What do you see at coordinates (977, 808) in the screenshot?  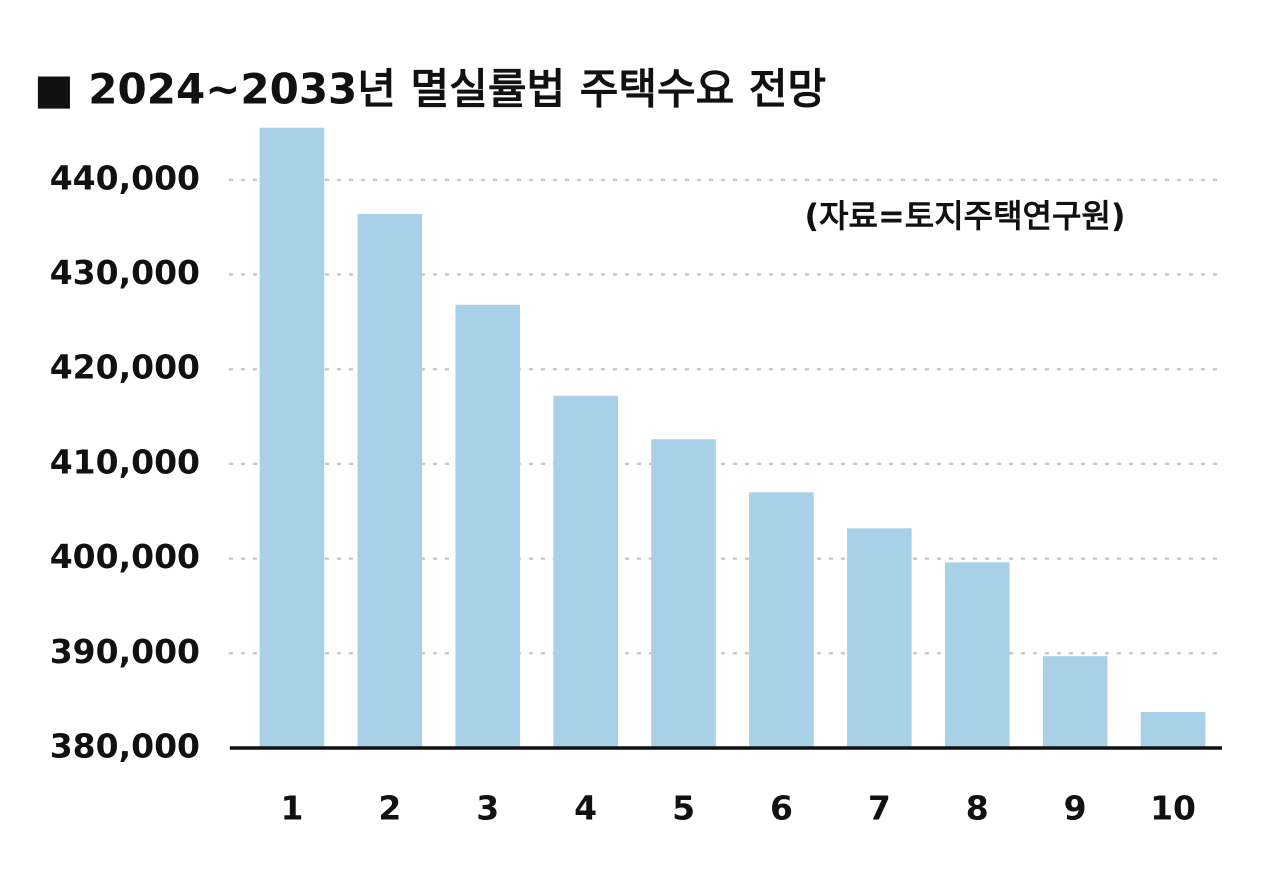 I see `x-tick-label: 8` at bounding box center [977, 808].